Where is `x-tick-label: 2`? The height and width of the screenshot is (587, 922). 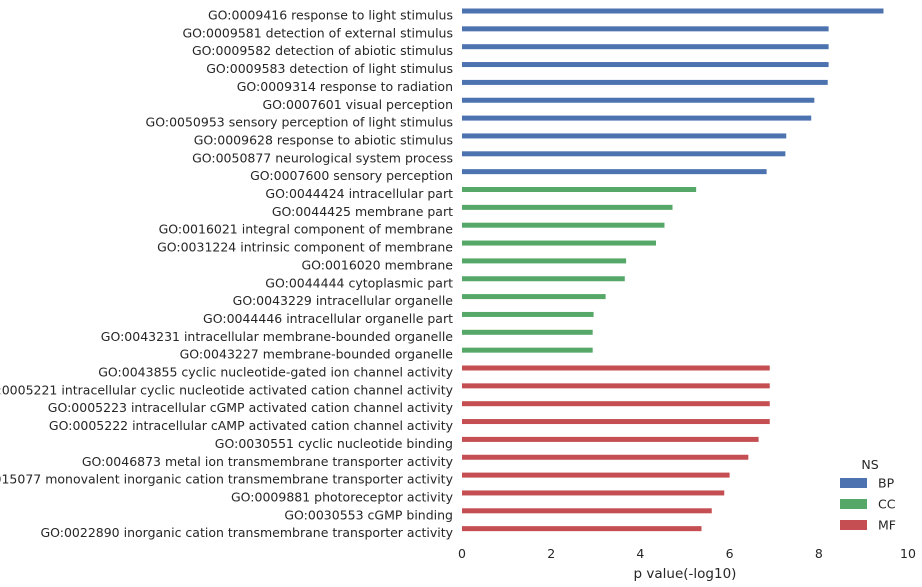 x-tick-label: 2 is located at coordinates (551, 553).